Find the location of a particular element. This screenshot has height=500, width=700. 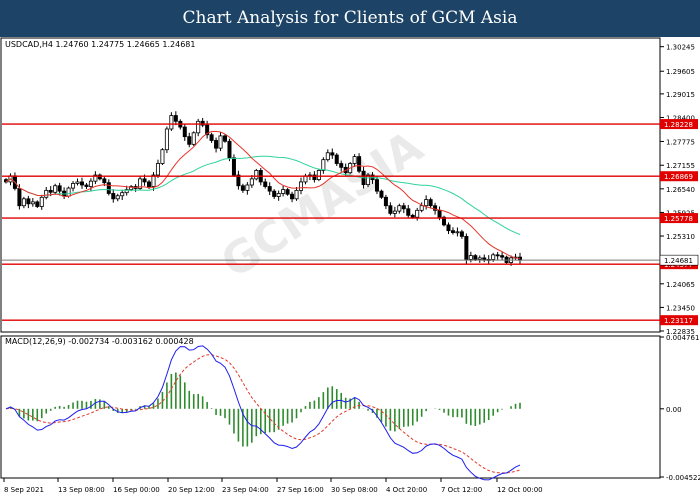

time-tick-label: 4 Oct 20:00 is located at coordinates (406, 490).